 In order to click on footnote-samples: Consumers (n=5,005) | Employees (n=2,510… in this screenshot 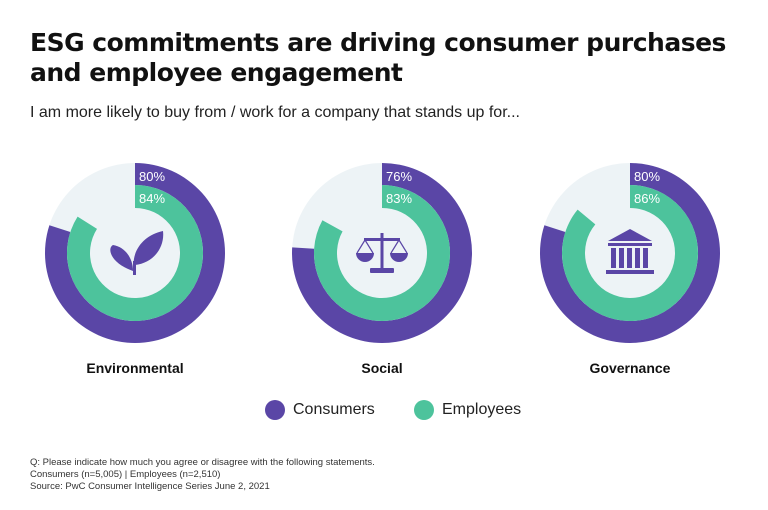, I will do `click(125, 474)`.